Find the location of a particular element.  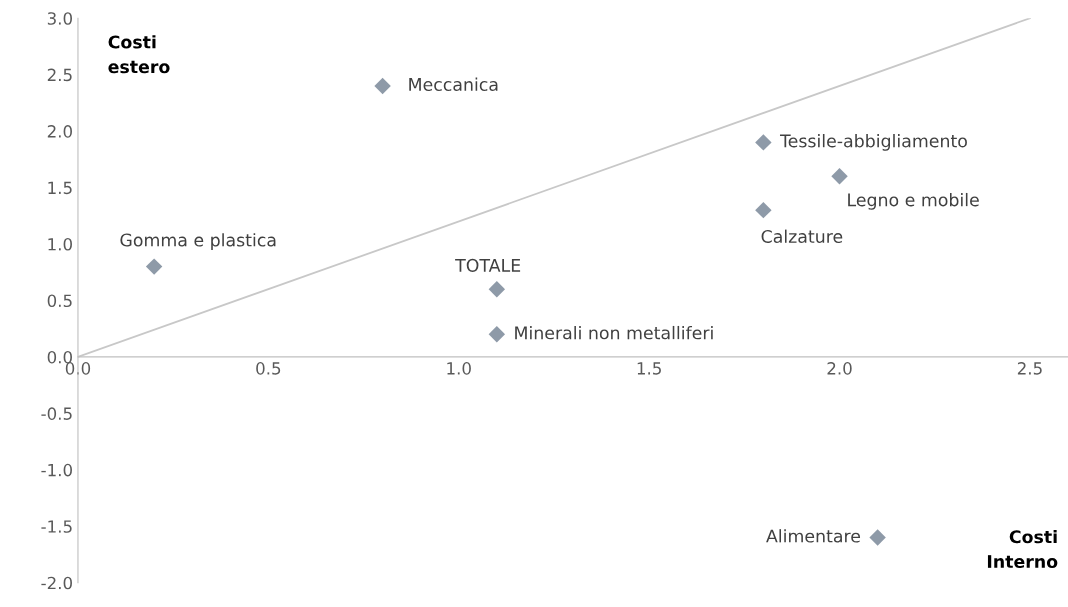

y-tick-label: 3.0 is located at coordinates (59, 18).